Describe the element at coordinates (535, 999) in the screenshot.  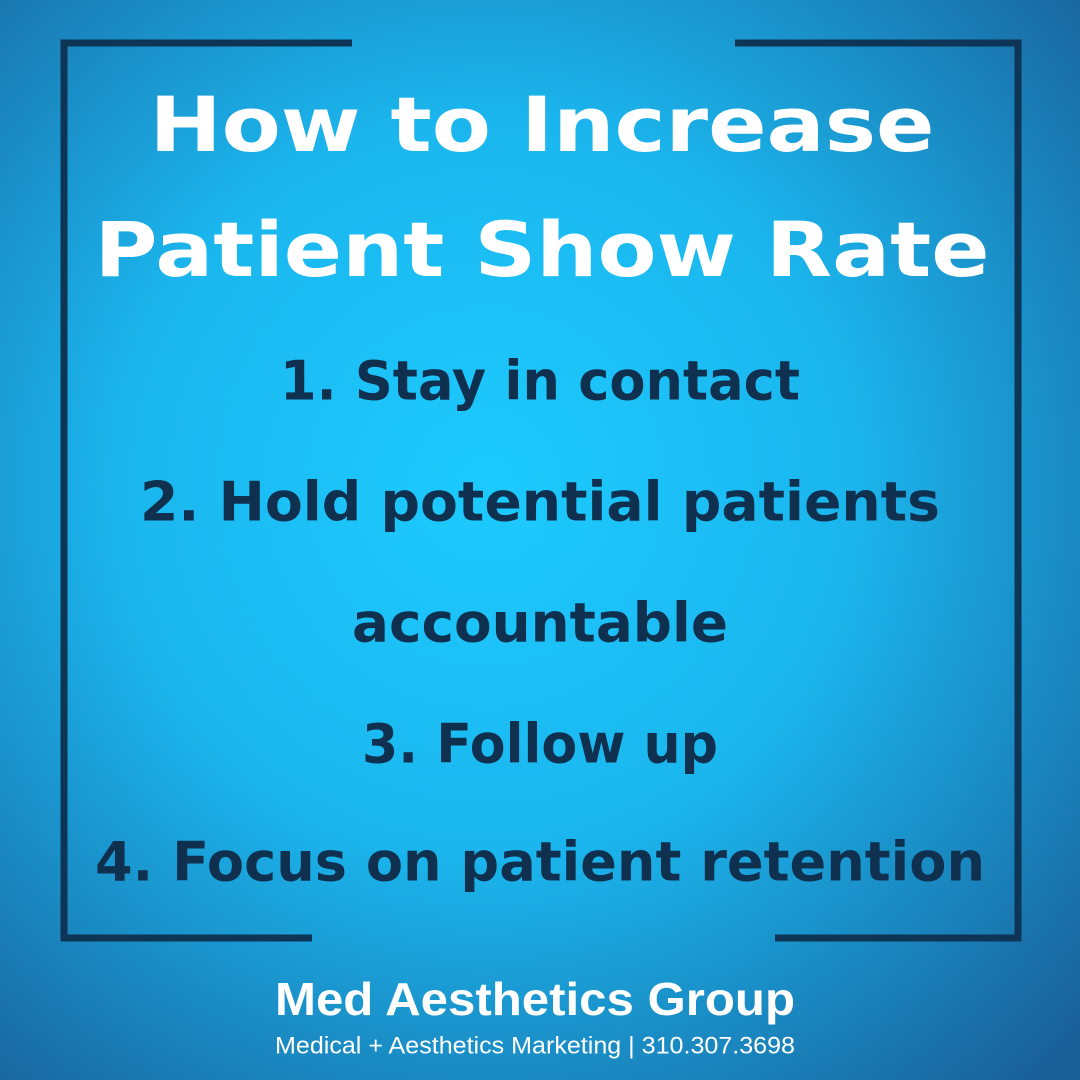
I see `brand-name: Med Aesthetics Group` at that location.